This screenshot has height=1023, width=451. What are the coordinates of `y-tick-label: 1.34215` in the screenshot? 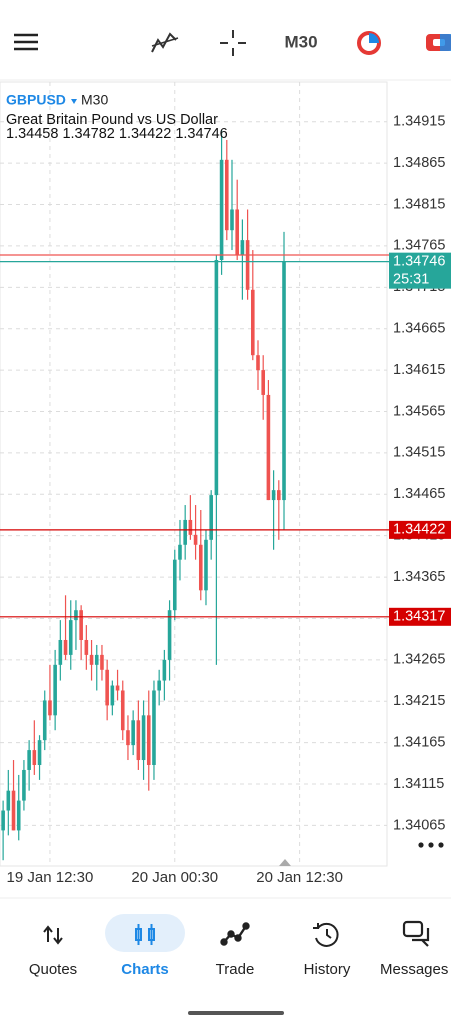 It's located at (419, 701).